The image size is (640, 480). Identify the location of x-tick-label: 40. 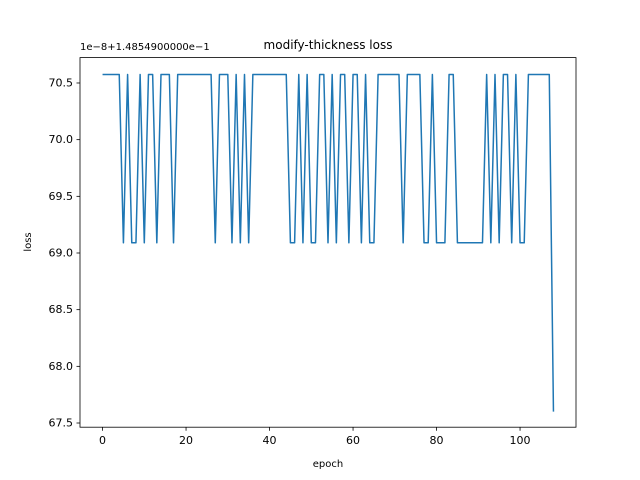
(270, 440).